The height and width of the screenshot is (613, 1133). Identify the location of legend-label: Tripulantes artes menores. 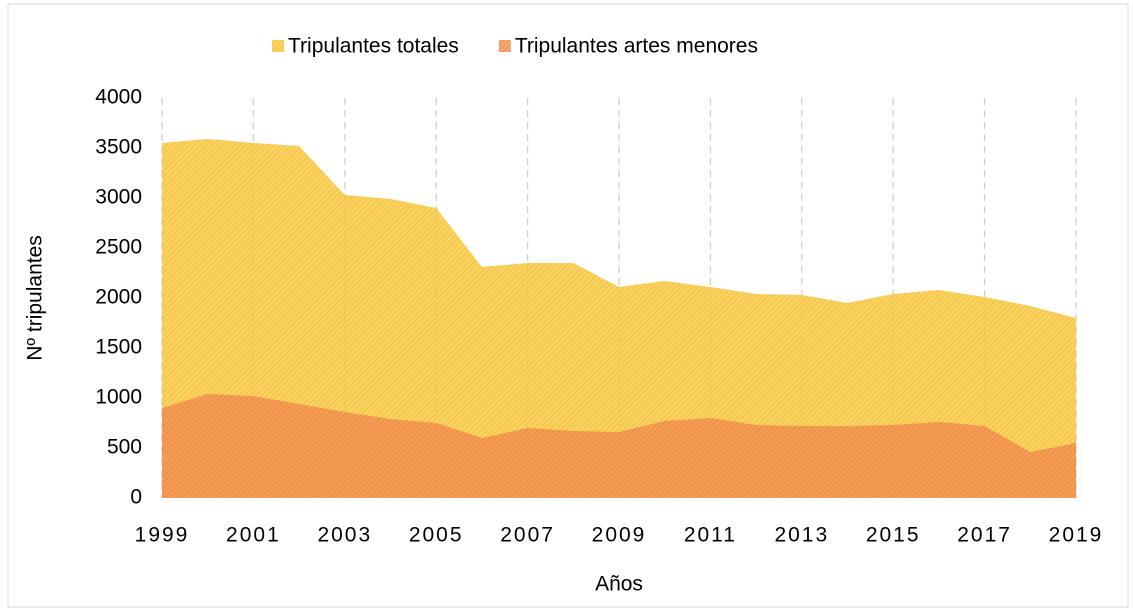
(636, 46).